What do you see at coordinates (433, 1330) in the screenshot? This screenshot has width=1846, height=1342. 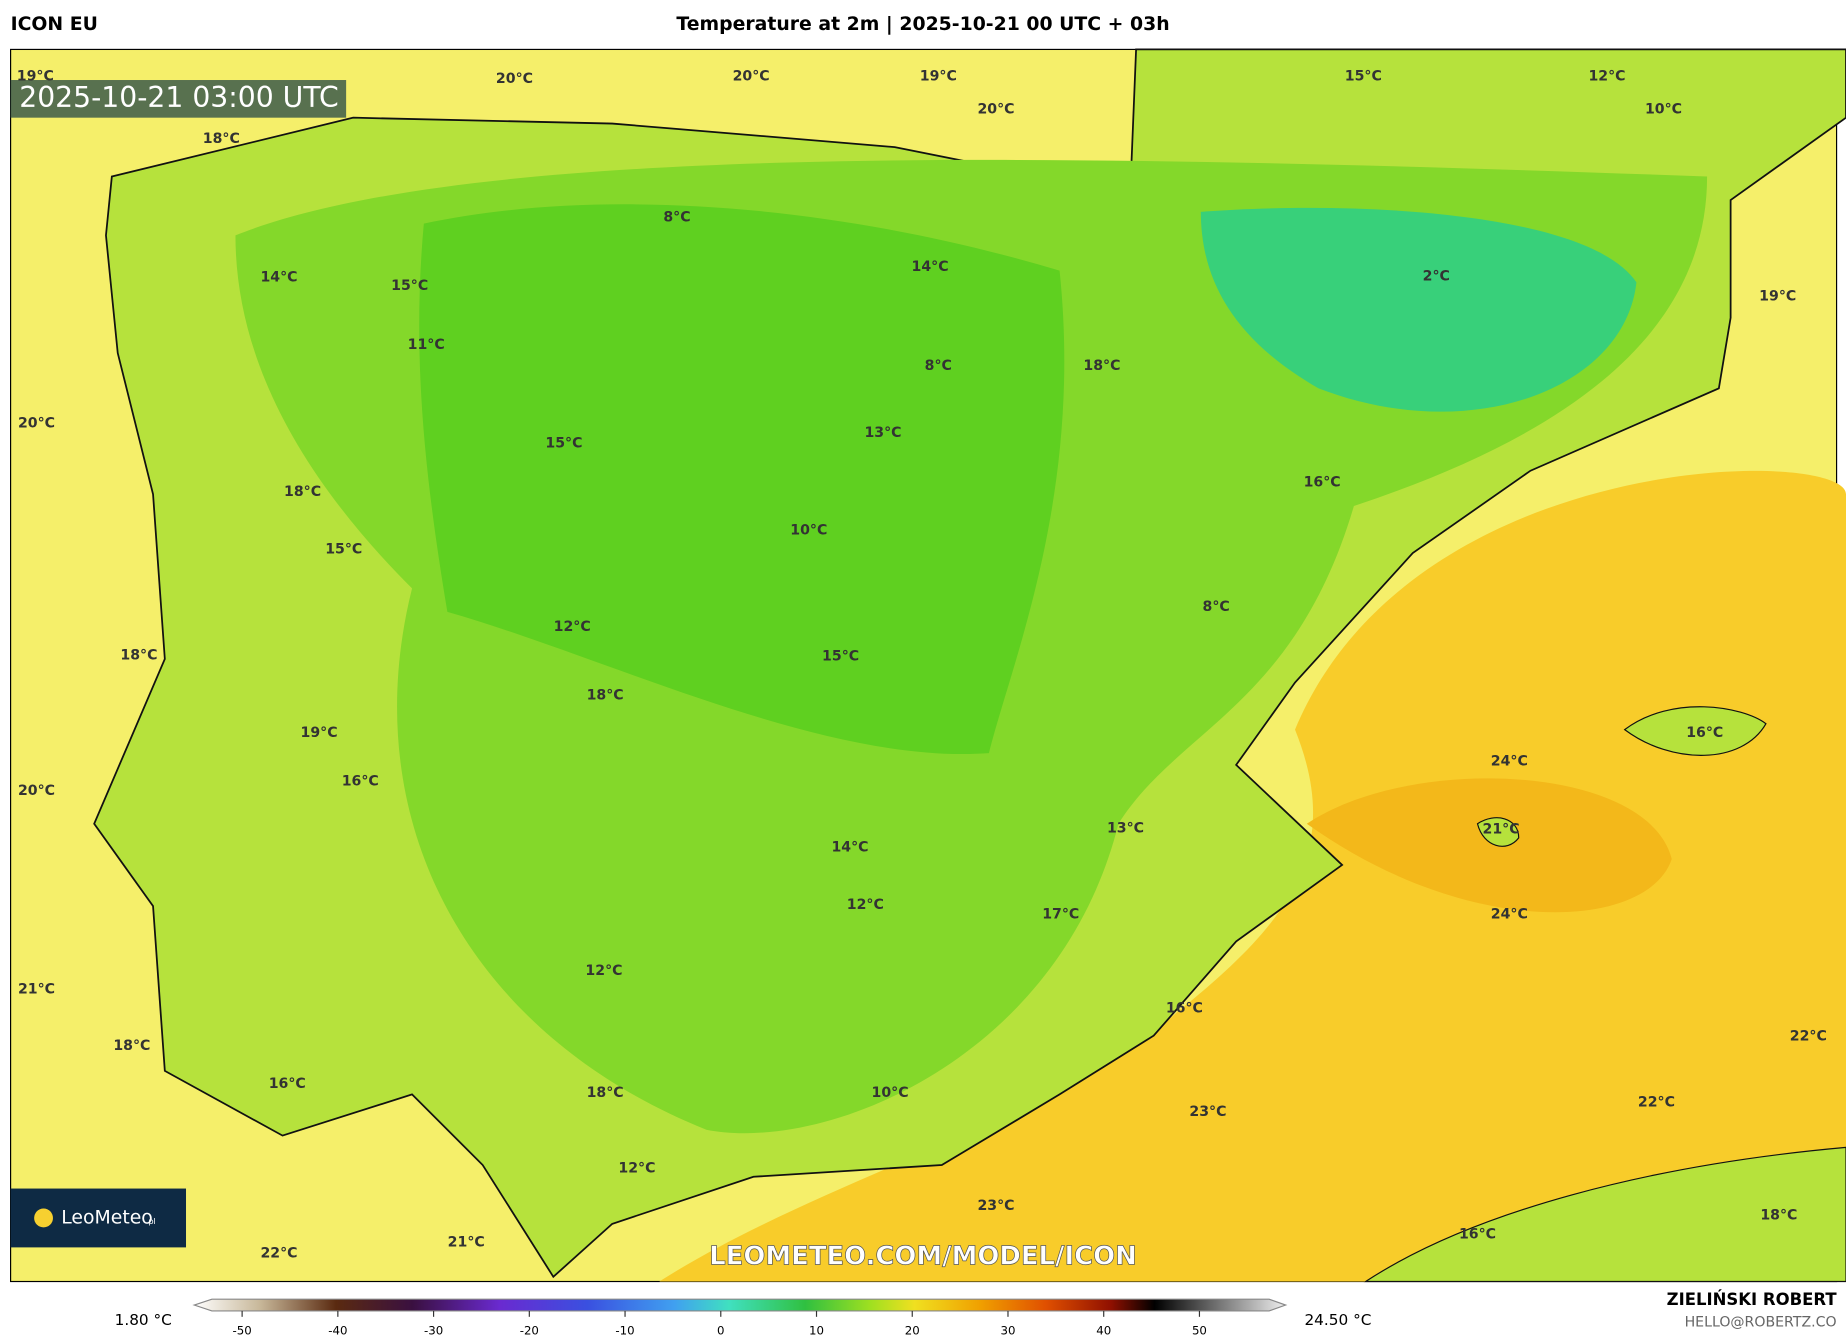 I see `colorbar-tick-label: -30` at bounding box center [433, 1330].